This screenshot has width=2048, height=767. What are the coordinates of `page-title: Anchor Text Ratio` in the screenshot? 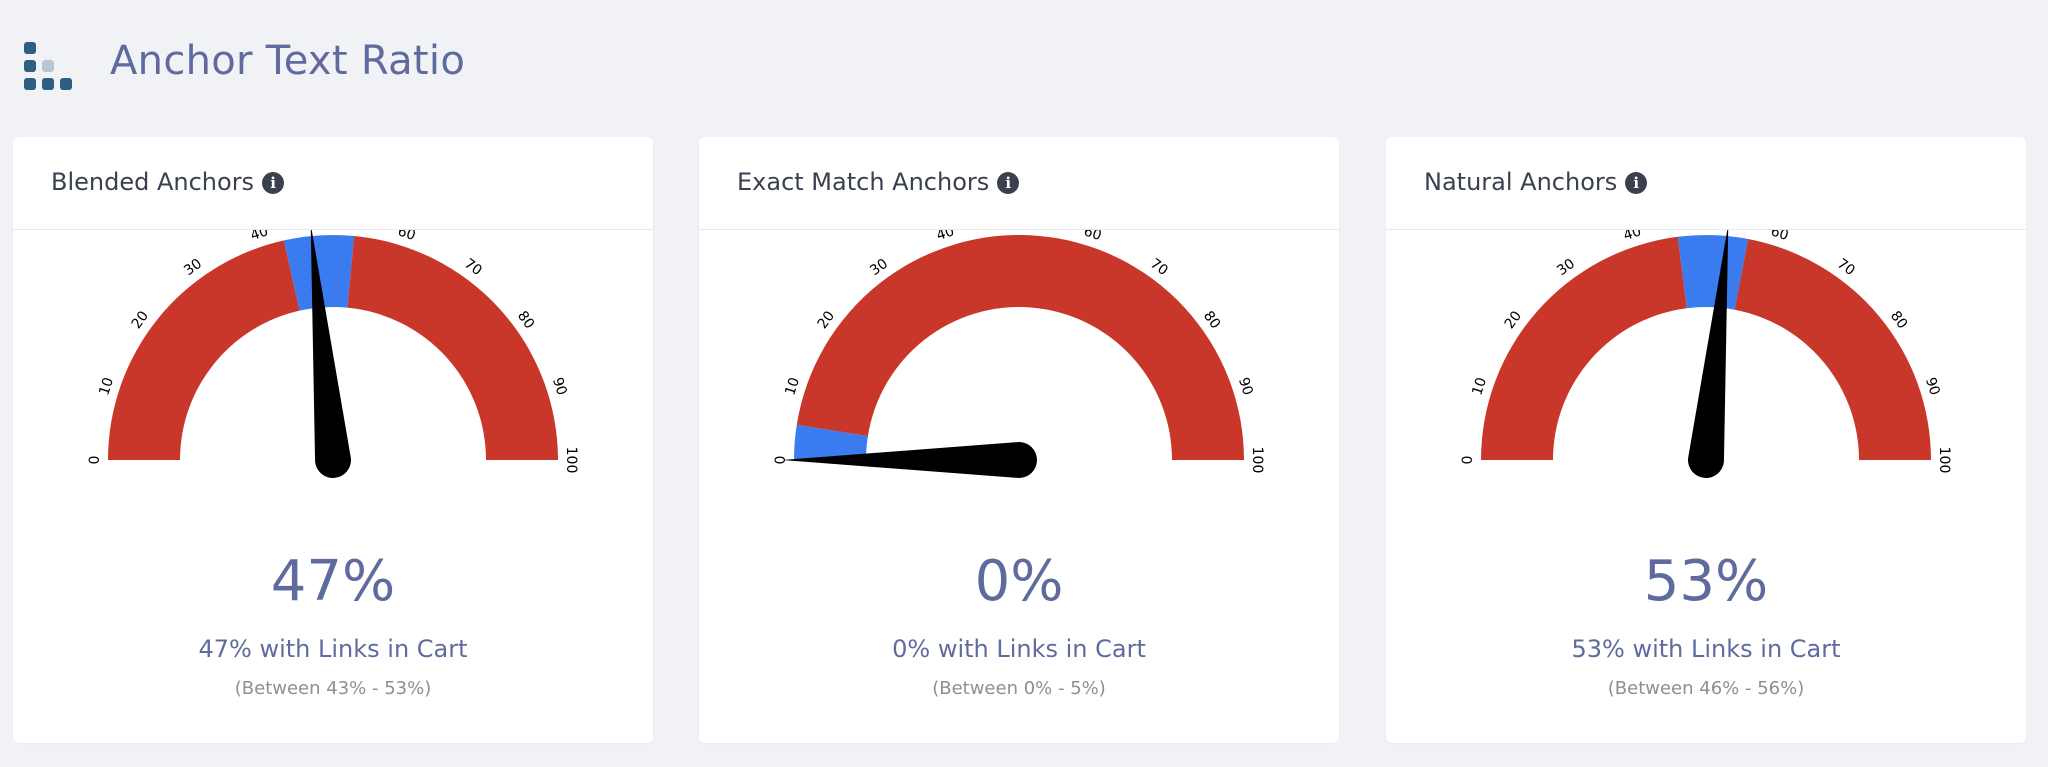 It's located at (288, 61).